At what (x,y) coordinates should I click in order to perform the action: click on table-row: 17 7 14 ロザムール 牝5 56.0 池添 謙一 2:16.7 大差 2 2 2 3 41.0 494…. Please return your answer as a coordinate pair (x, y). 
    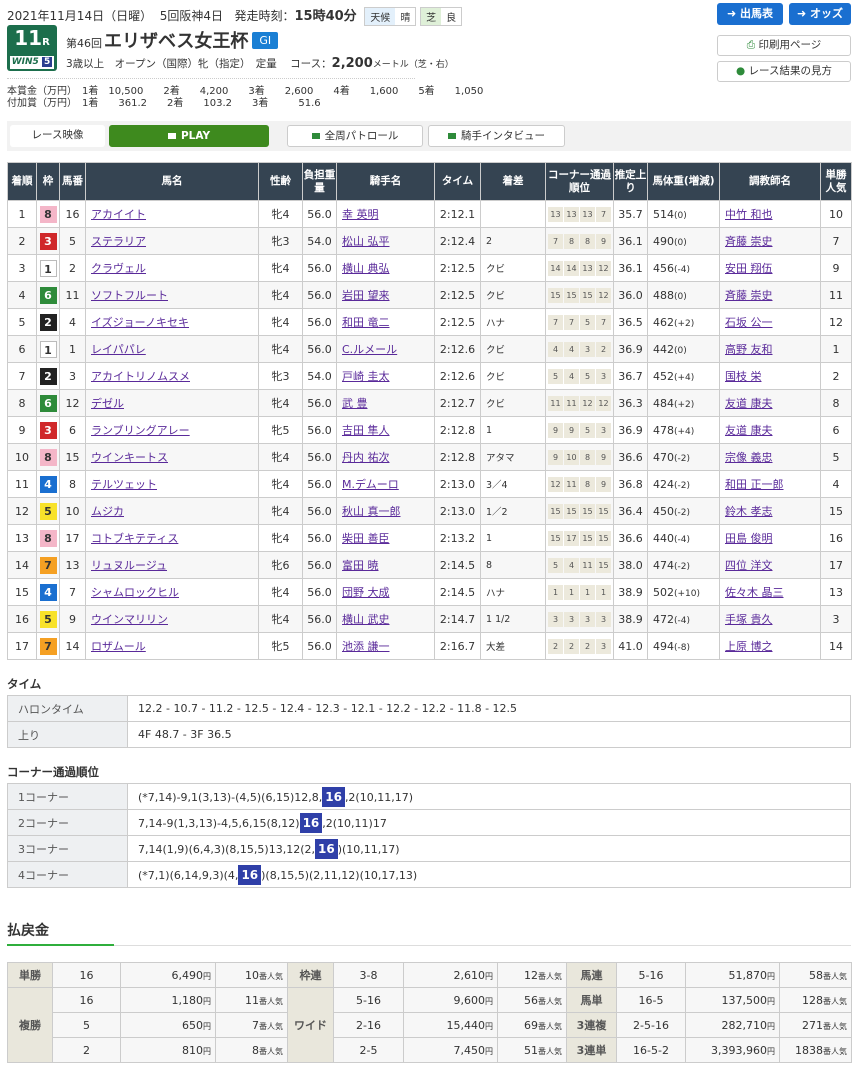
    Looking at the image, I should click on (429, 646).